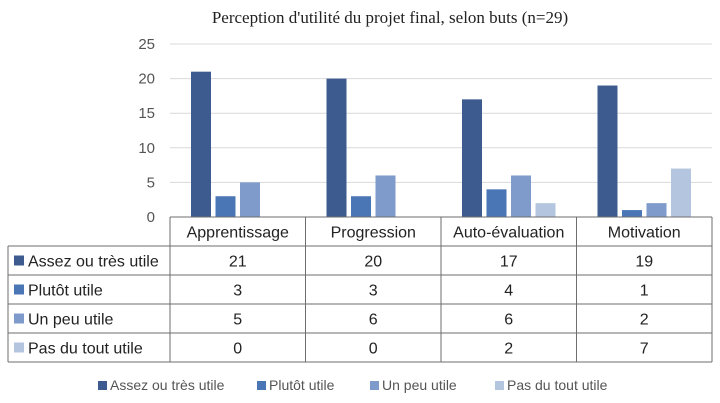 This screenshot has width=720, height=403. I want to click on bar-apprentissage-un-peu-utile, so click(250, 199).